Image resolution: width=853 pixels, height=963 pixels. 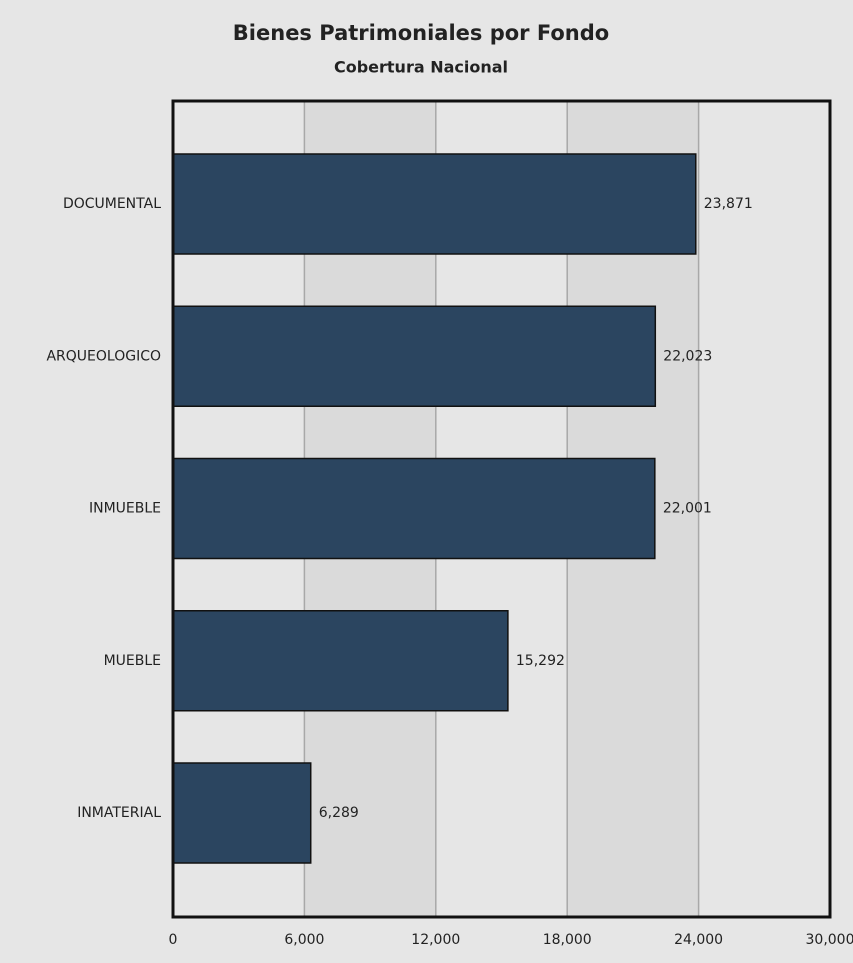 What do you see at coordinates (119, 813) in the screenshot?
I see `y-tick-label: INMATERIAL` at bounding box center [119, 813].